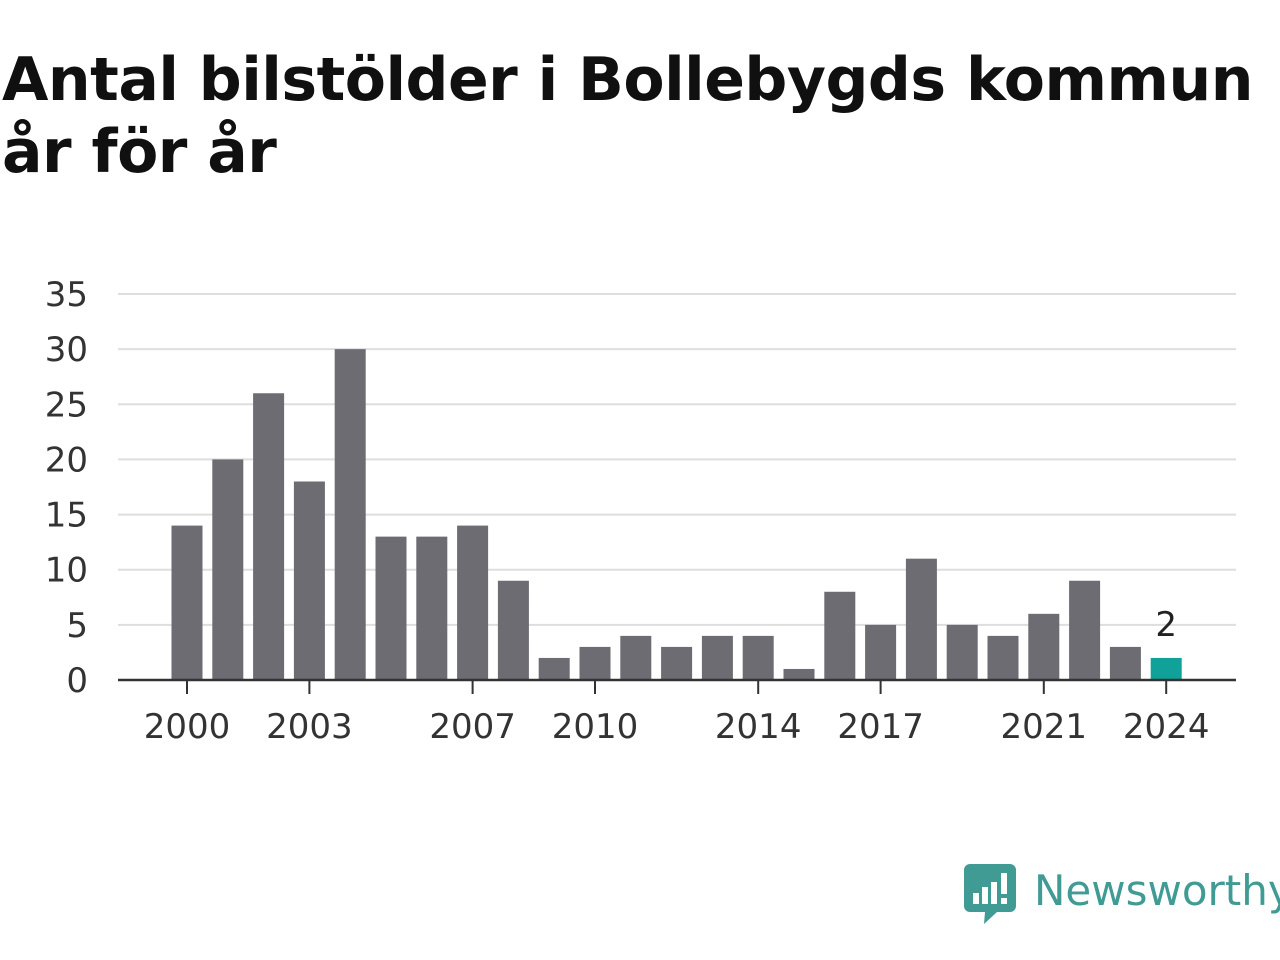 Image resolution: width=1280 pixels, height=960 pixels. What do you see at coordinates (66, 571) in the screenshot?
I see `y-tick-label: 10` at bounding box center [66, 571].